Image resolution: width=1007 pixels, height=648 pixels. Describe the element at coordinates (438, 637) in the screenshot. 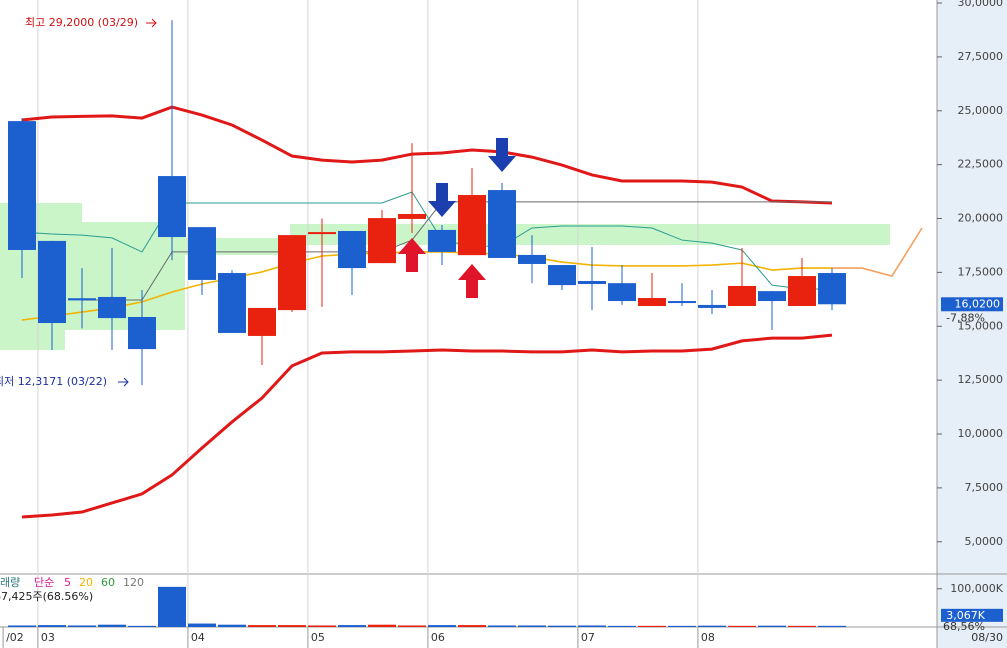

I see `x-tick-label: 06` at that location.